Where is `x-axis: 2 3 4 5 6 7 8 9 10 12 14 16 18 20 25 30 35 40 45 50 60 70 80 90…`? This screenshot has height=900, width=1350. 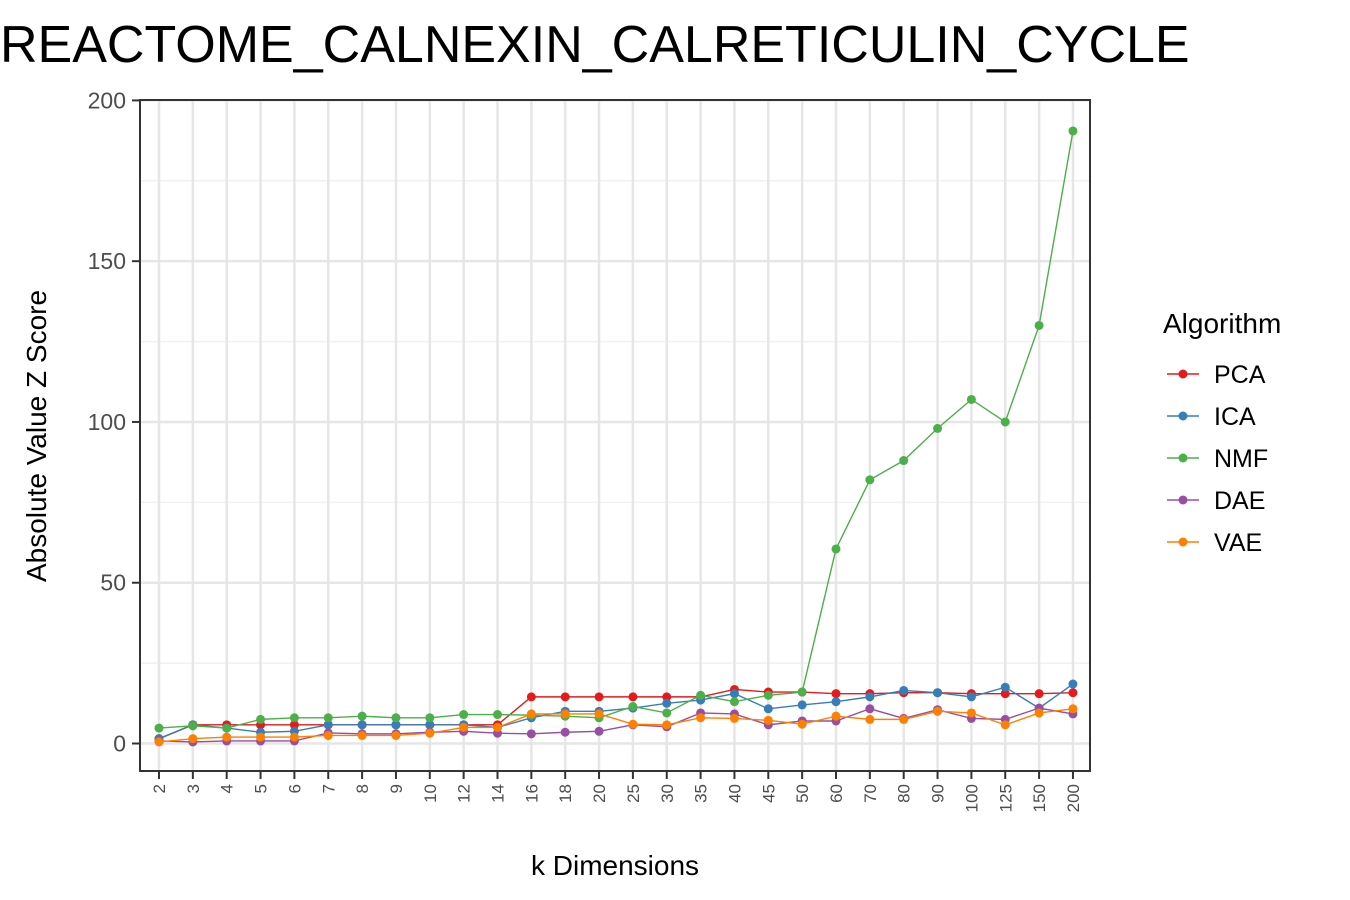
x-axis: 2 3 4 5 6 7 8 9 10 12 14 16 18 20 25 30 35 40 45 50 60 70 80 90… is located at coordinates (616, 791).